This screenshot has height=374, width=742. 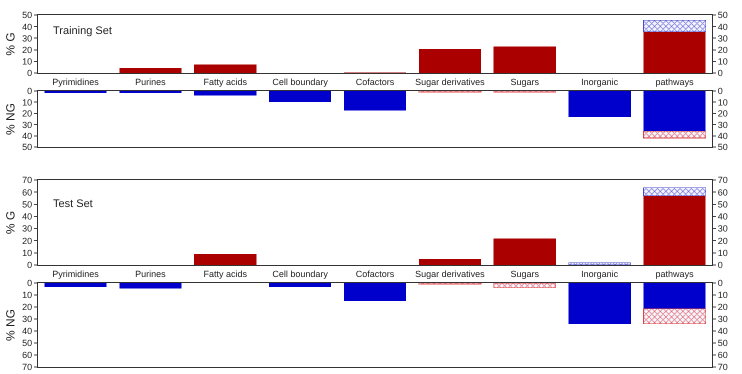 What do you see at coordinates (375, 273) in the screenshot?
I see `x-tick-label: Cofactors` at bounding box center [375, 273].